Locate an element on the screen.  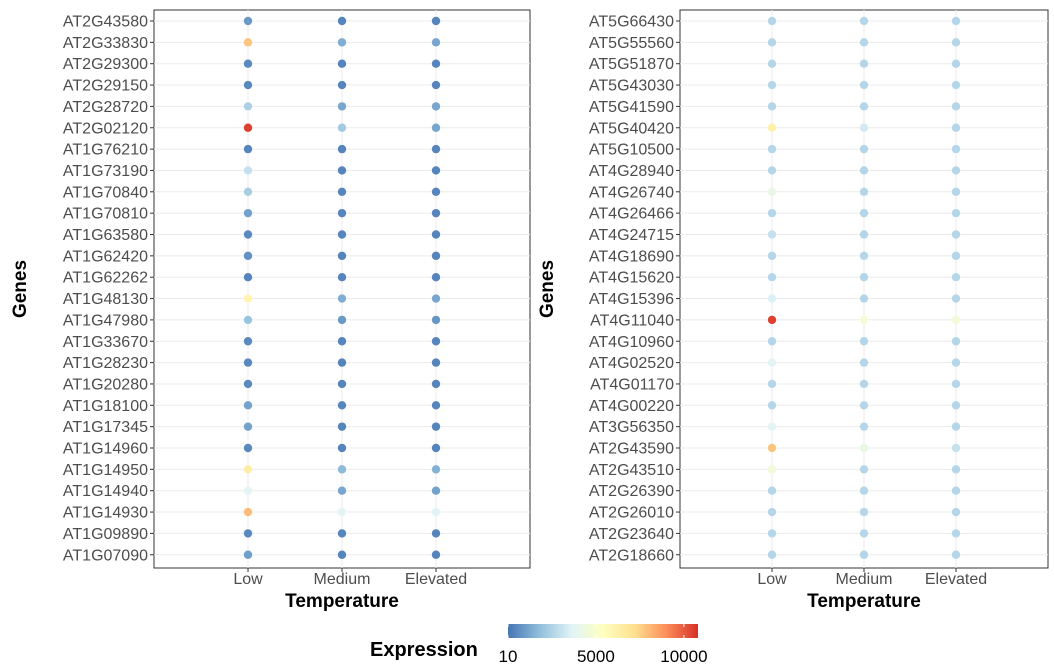
legend-ticks: 10 5000 10000 is located at coordinates (603, 645).